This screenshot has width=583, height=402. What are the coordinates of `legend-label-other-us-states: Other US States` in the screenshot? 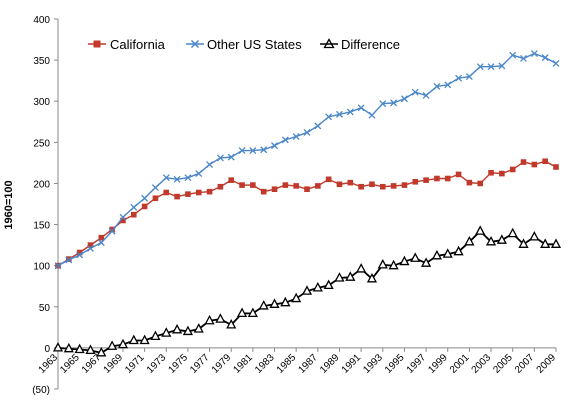 It's located at (254, 44).